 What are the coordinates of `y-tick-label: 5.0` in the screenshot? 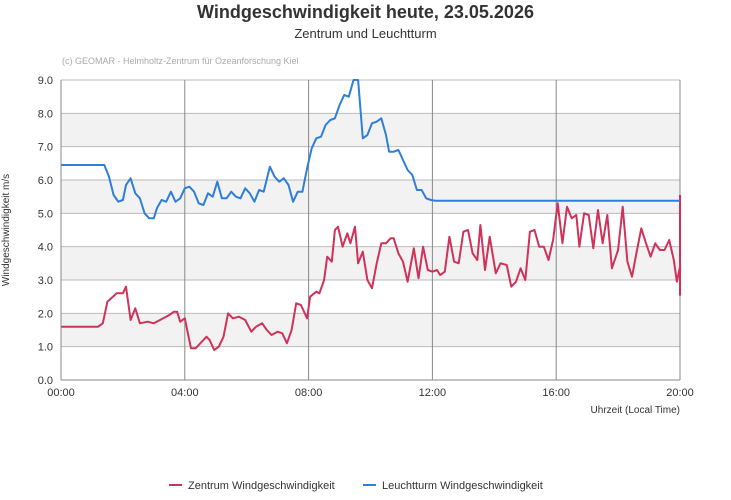 It's located at (45, 214).